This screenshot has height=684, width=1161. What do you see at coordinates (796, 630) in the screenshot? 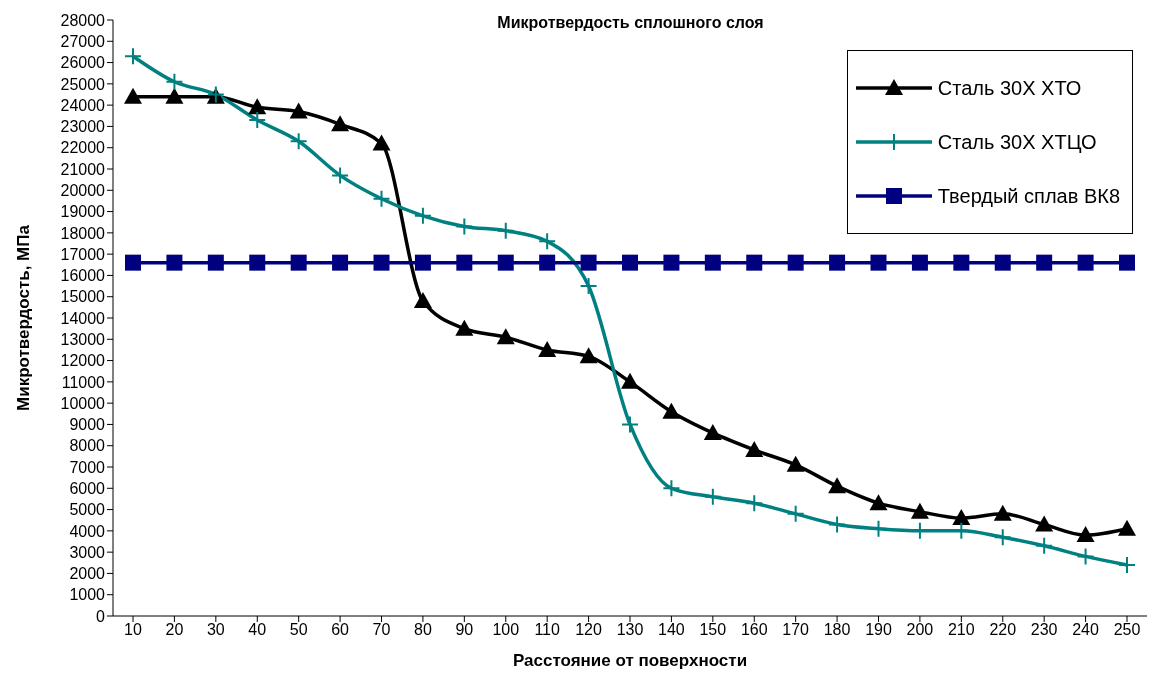
I see `x-tick-label: 170` at bounding box center [796, 630].